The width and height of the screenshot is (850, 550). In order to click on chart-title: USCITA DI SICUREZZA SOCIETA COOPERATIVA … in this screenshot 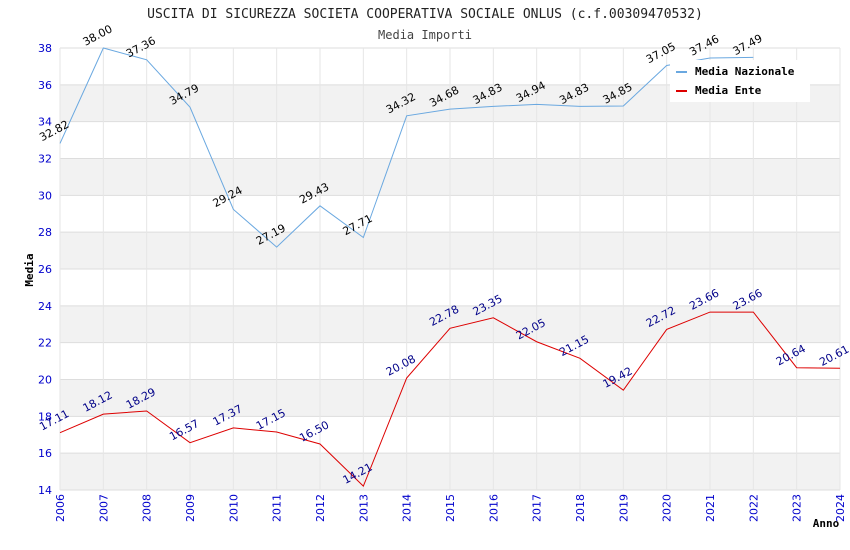, I will do `click(425, 14)`.